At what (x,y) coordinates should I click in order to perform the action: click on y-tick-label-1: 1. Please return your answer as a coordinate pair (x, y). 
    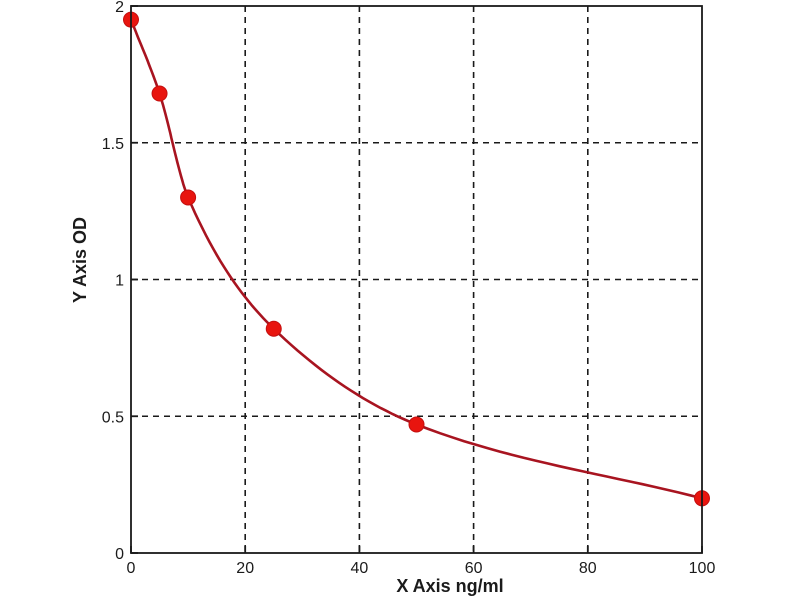
    Looking at the image, I should click on (119, 281).